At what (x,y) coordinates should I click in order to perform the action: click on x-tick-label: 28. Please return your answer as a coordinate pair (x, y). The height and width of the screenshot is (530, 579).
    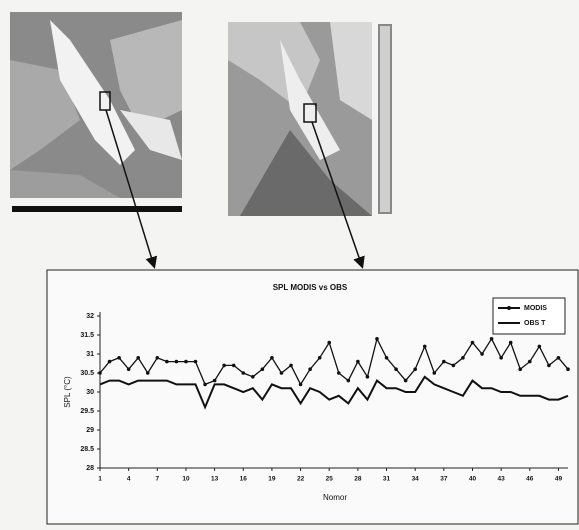
    Looking at the image, I should click on (358, 479).